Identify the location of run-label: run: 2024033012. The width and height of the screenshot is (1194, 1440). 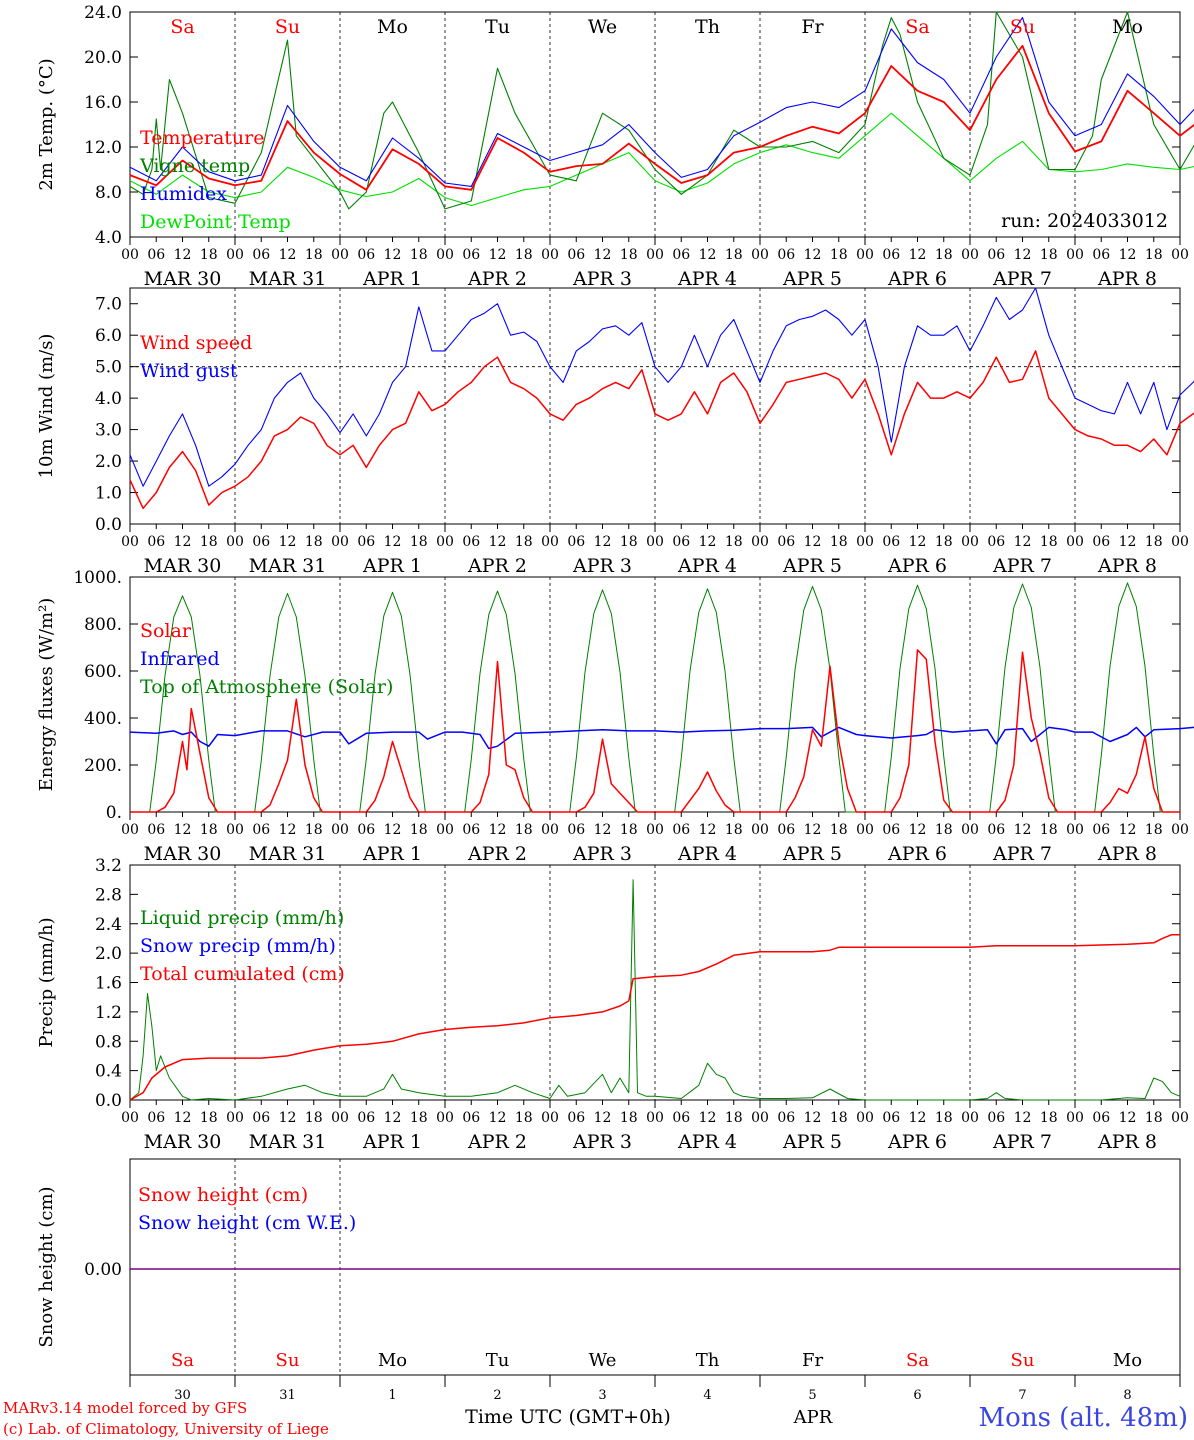
(1084, 221).